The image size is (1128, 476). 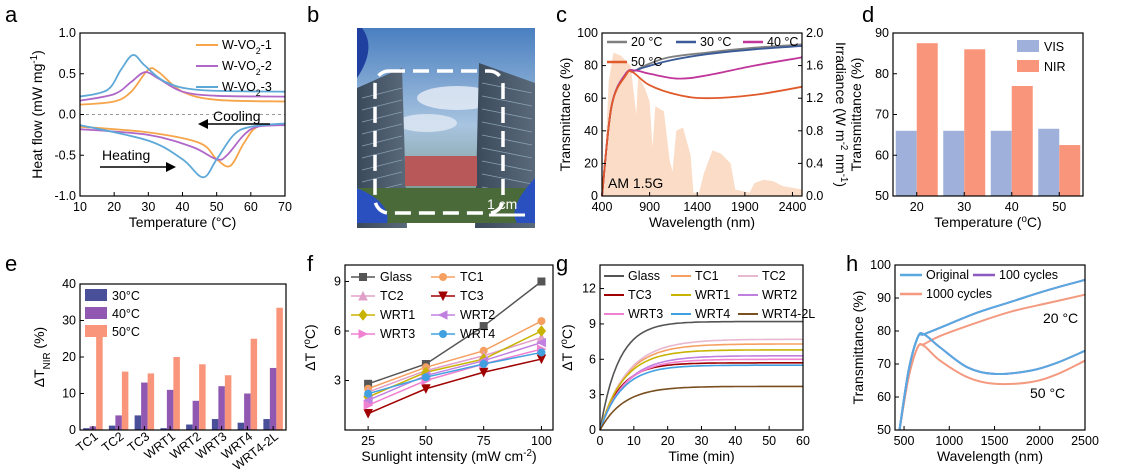 What do you see at coordinates (779, 295) in the screenshot?
I see `legend-label: WRT2` at bounding box center [779, 295].